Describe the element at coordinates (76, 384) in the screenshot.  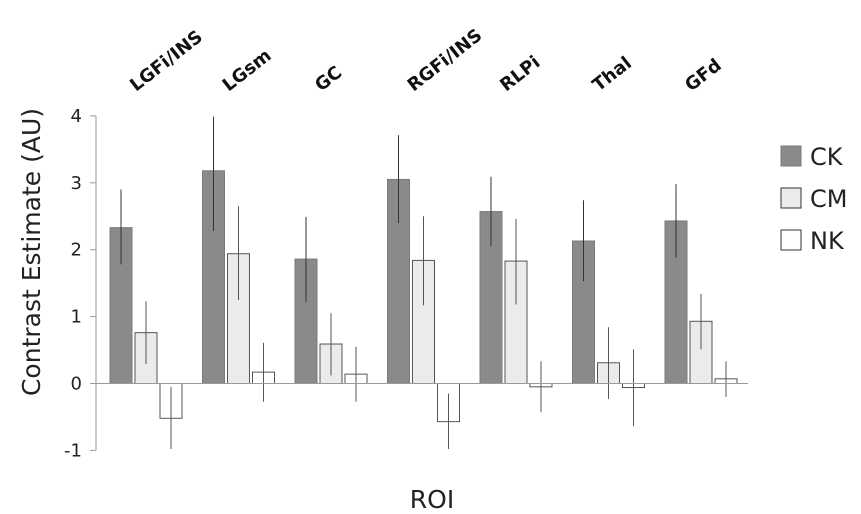
I see `y-tick-label: 0` at that location.